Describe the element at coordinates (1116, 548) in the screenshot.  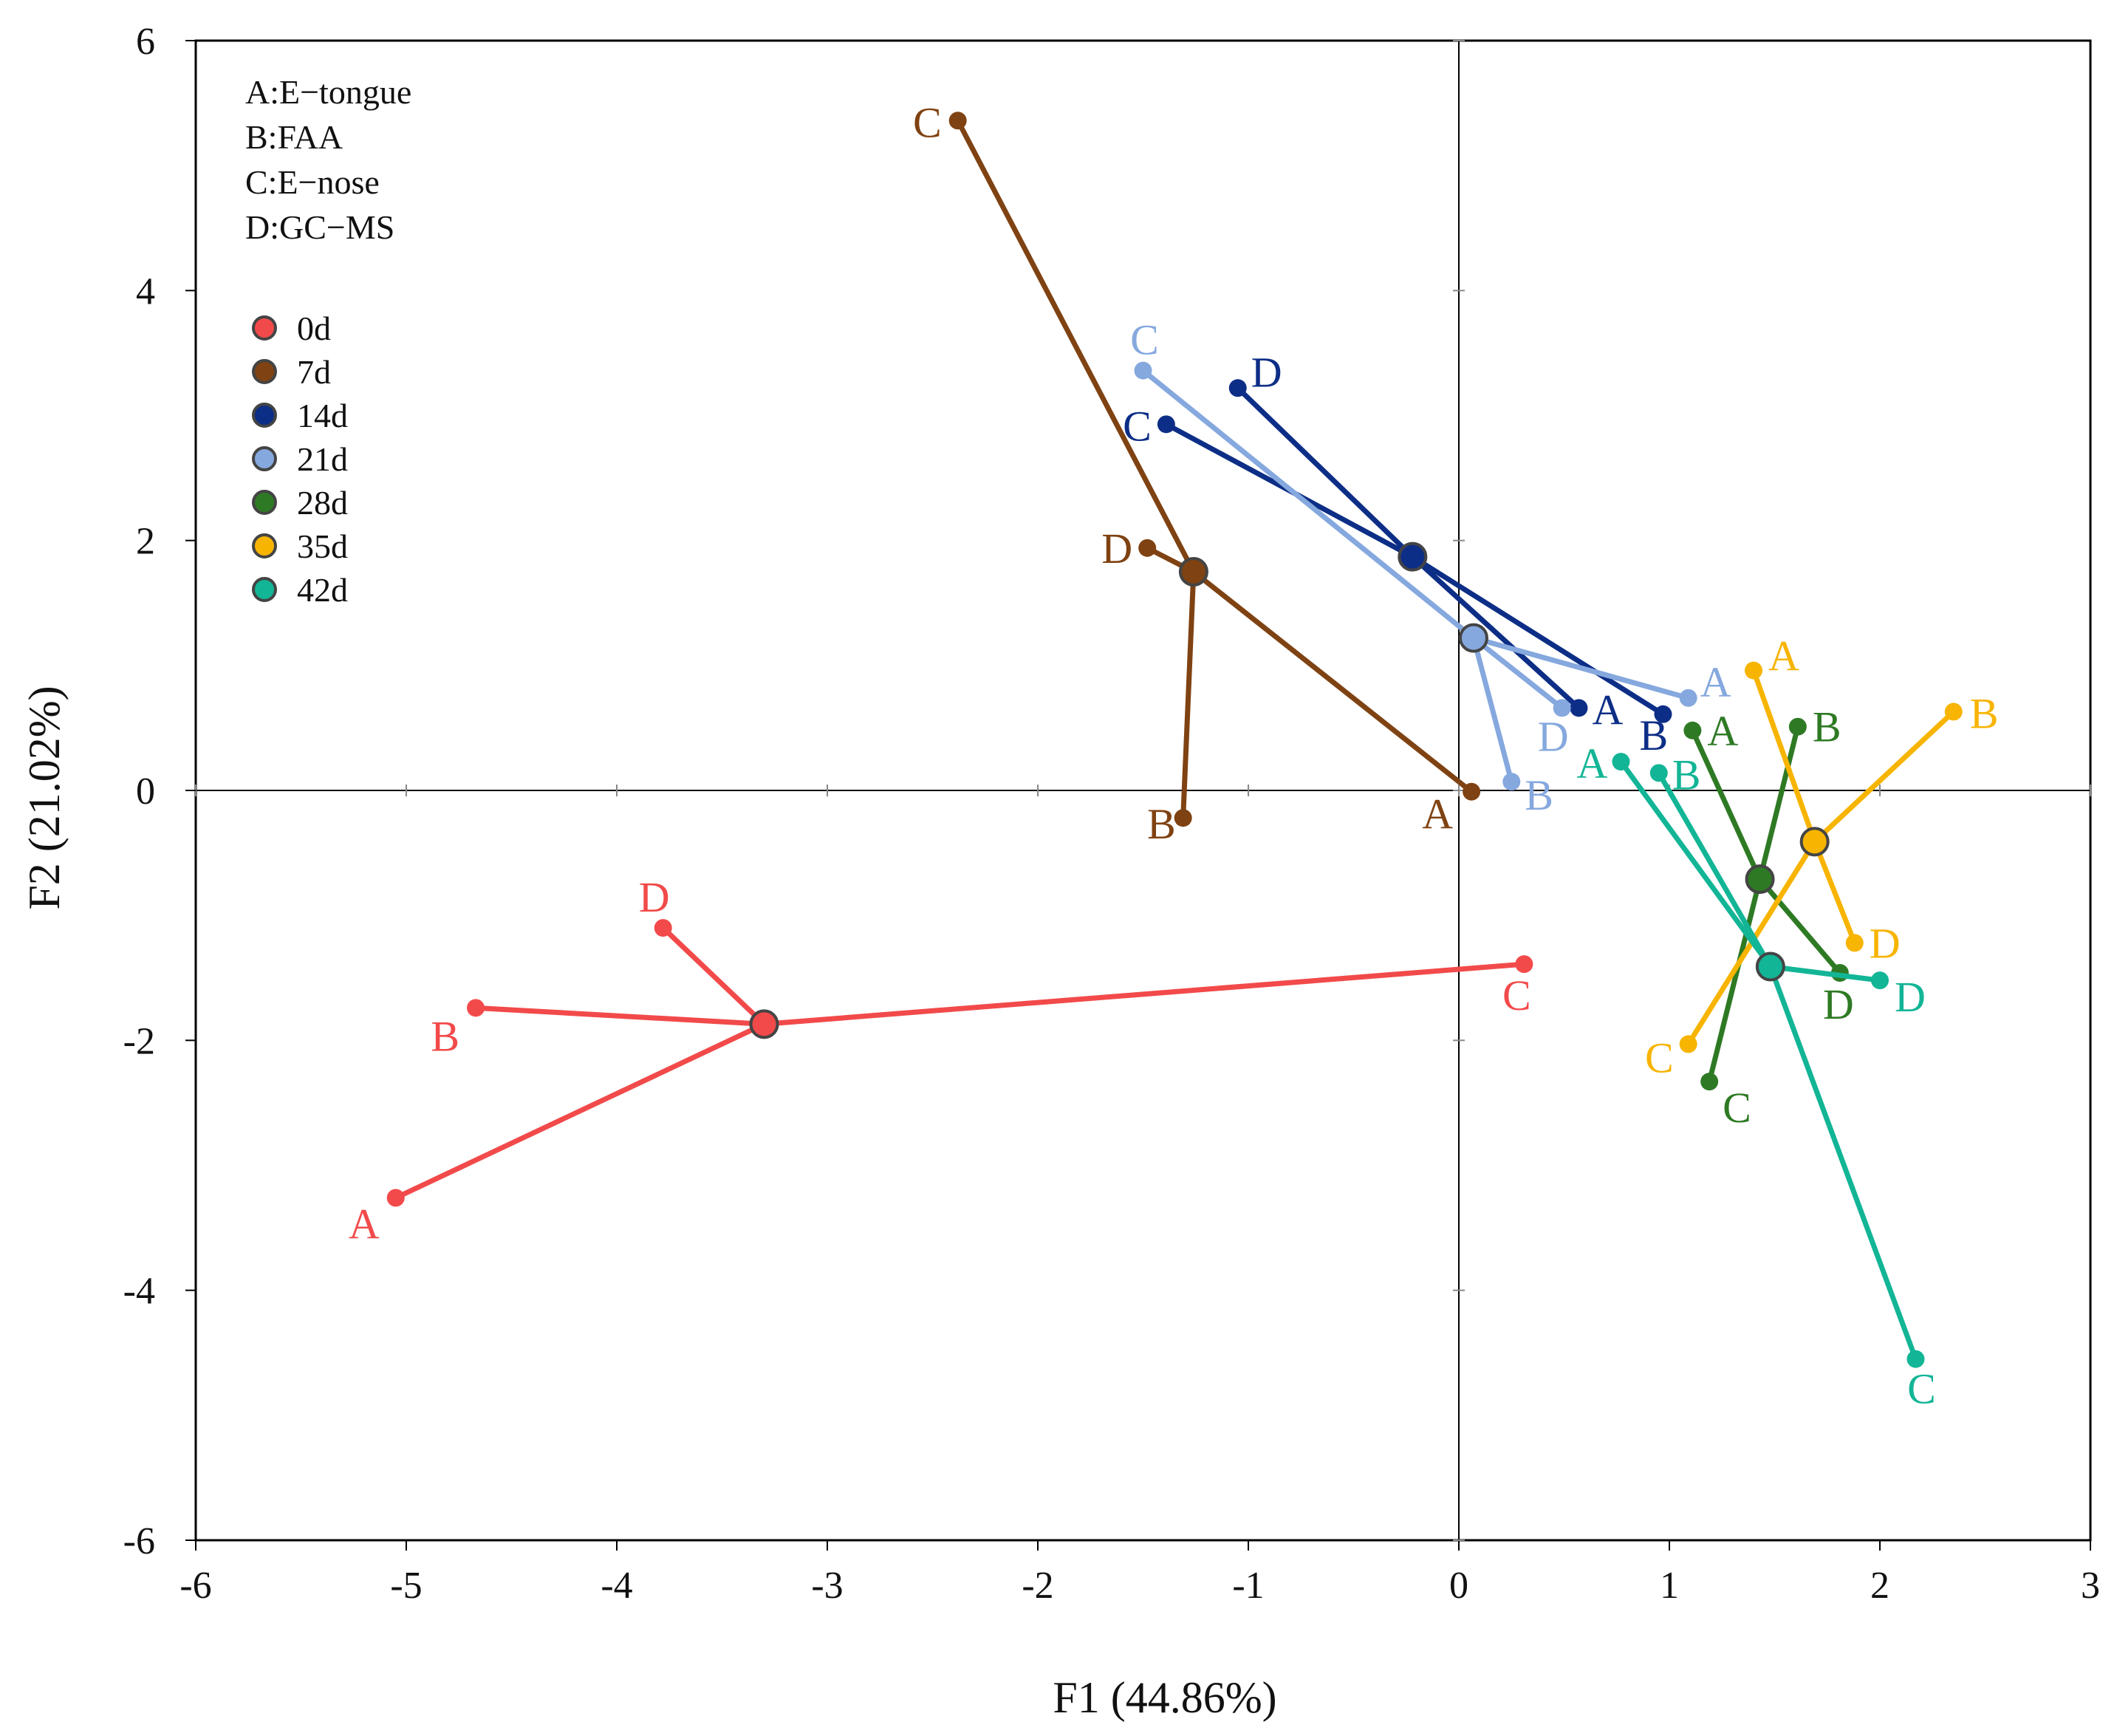
I see `point-label-7d-D: D` at that location.